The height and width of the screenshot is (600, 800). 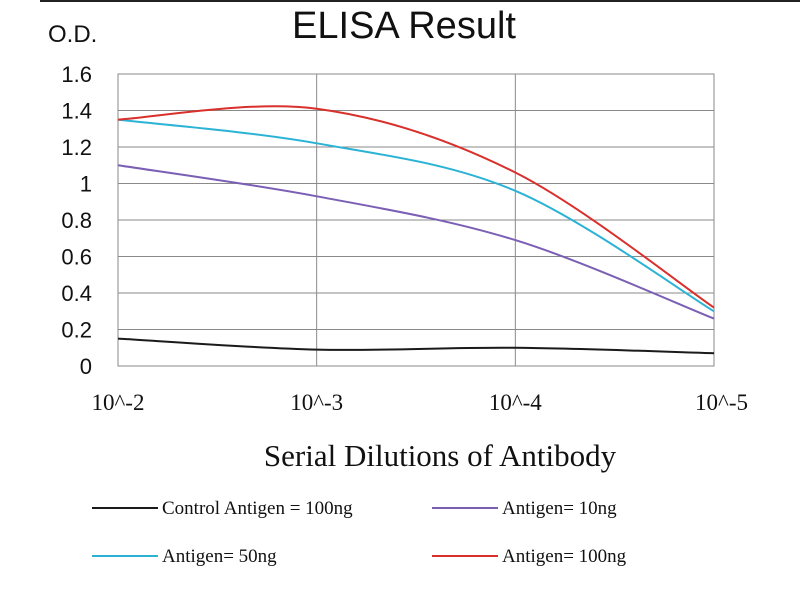 I want to click on y-tick-label: 1.4, so click(x=76, y=111).